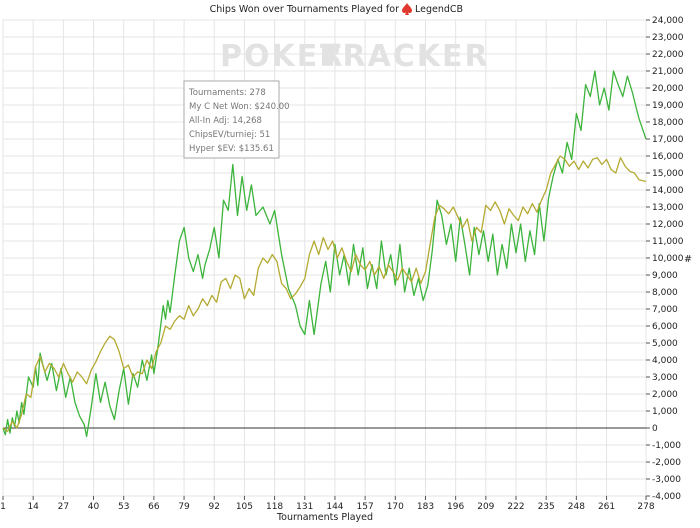  Describe the element at coordinates (334, 507) in the screenshot. I see `x-tick-label: 144` at that location.